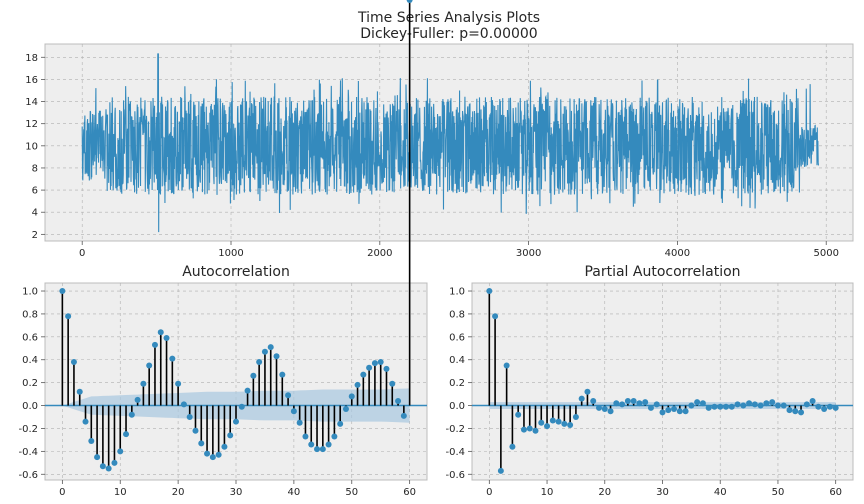 This screenshot has height=504, width=864. I want to click on partial-autocorrelation-x-tick-label: 40, so click(720, 492).